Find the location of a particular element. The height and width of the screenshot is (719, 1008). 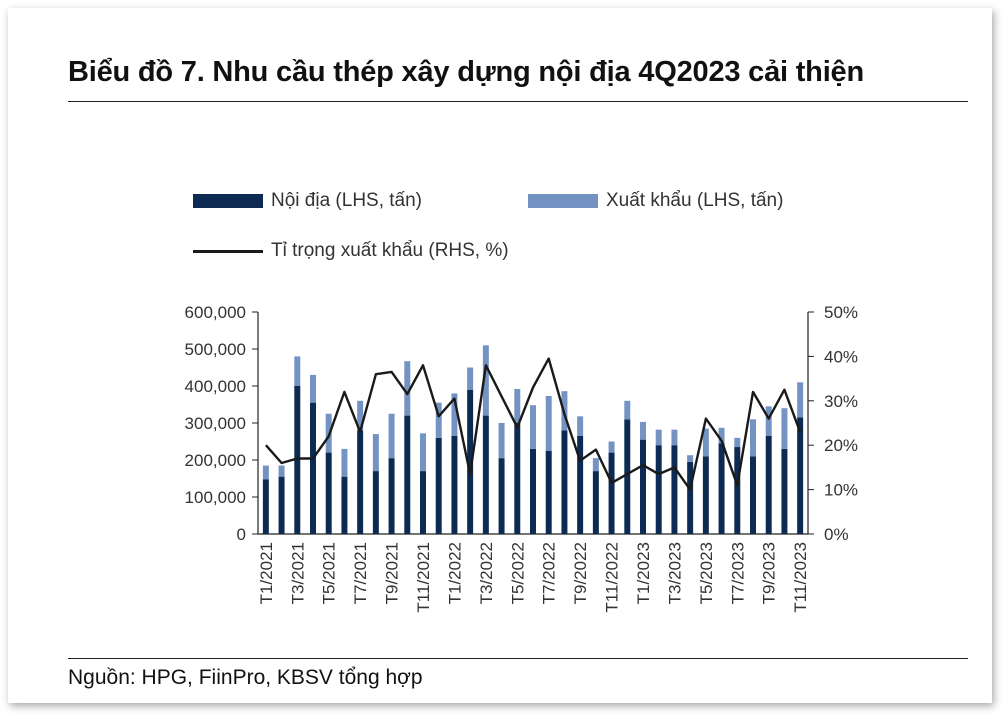

left-tick-label: 500,000 is located at coordinates (215, 349).